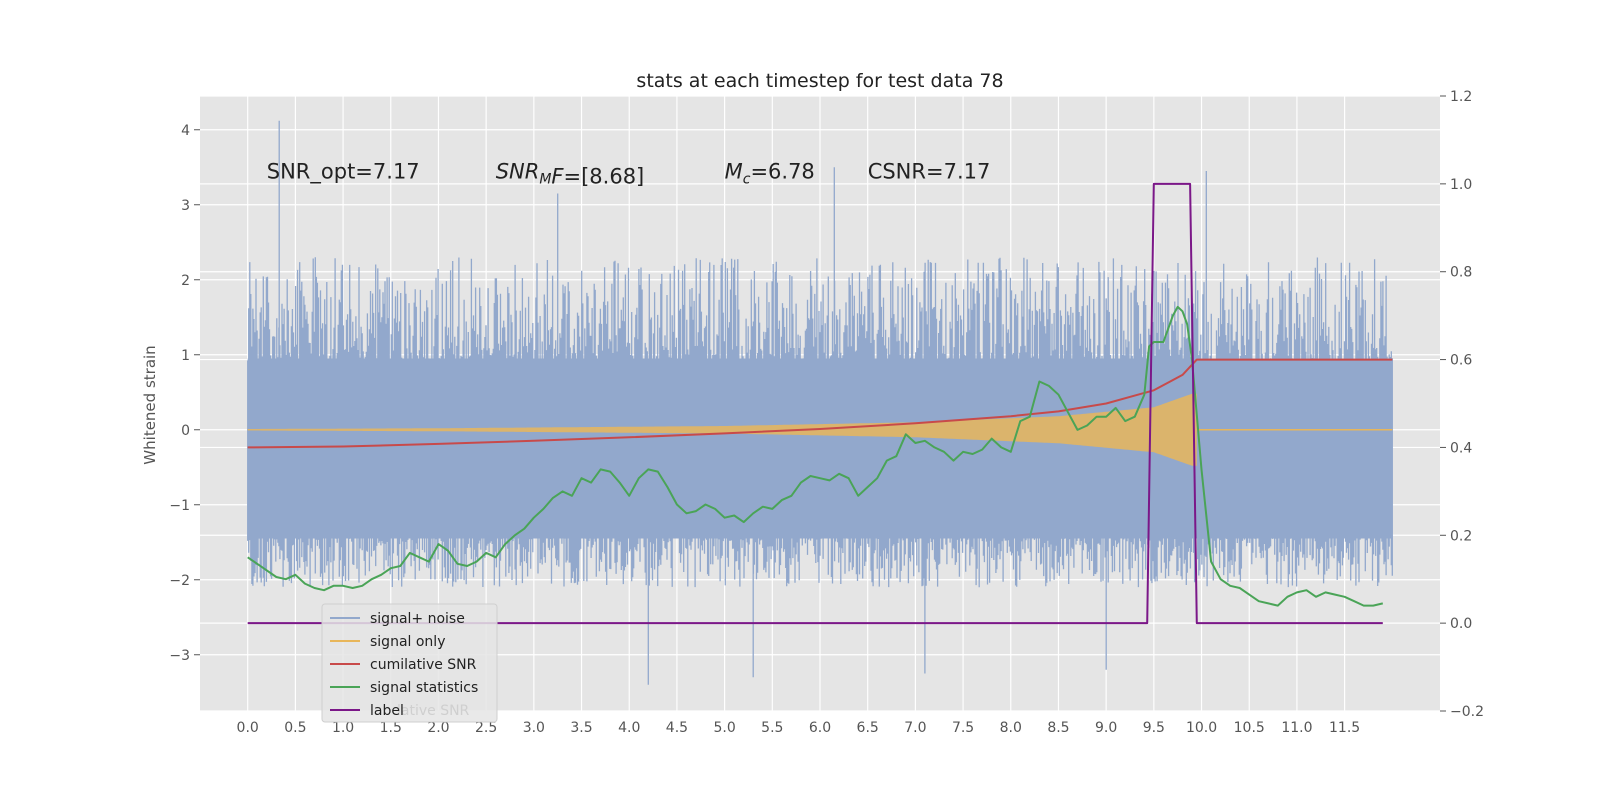  I want to click on x-tick-label: 0.5, so click(295, 728).